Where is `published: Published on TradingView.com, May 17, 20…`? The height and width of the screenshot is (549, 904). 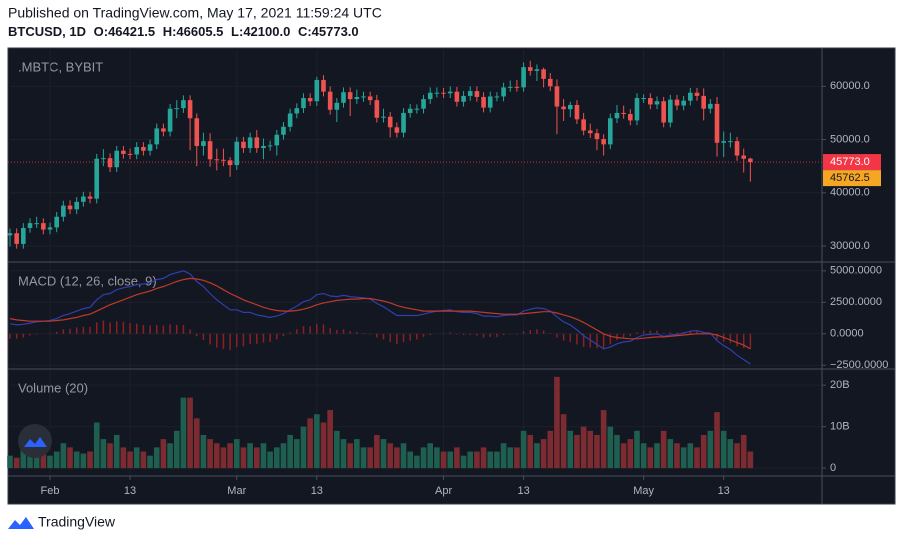
published: Published on TradingView.com, May 17, 20… is located at coordinates (195, 13).